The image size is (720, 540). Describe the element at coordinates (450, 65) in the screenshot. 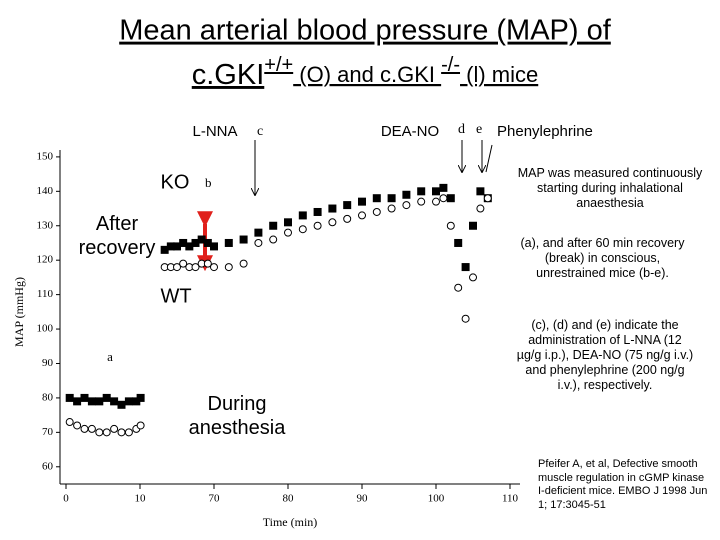

I see `title-sup: -/-` at that location.